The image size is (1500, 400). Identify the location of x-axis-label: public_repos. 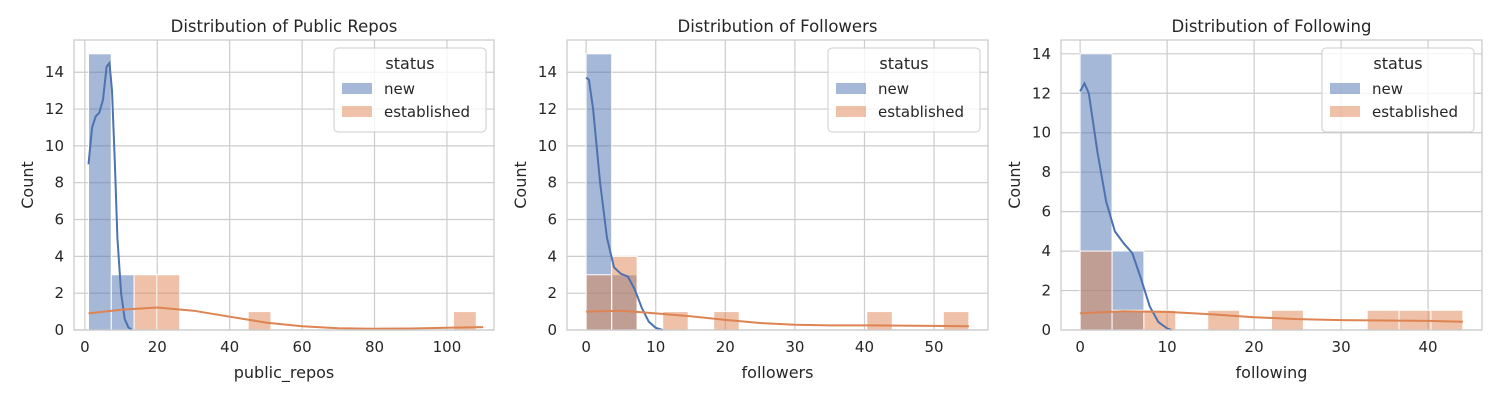
(284, 373).